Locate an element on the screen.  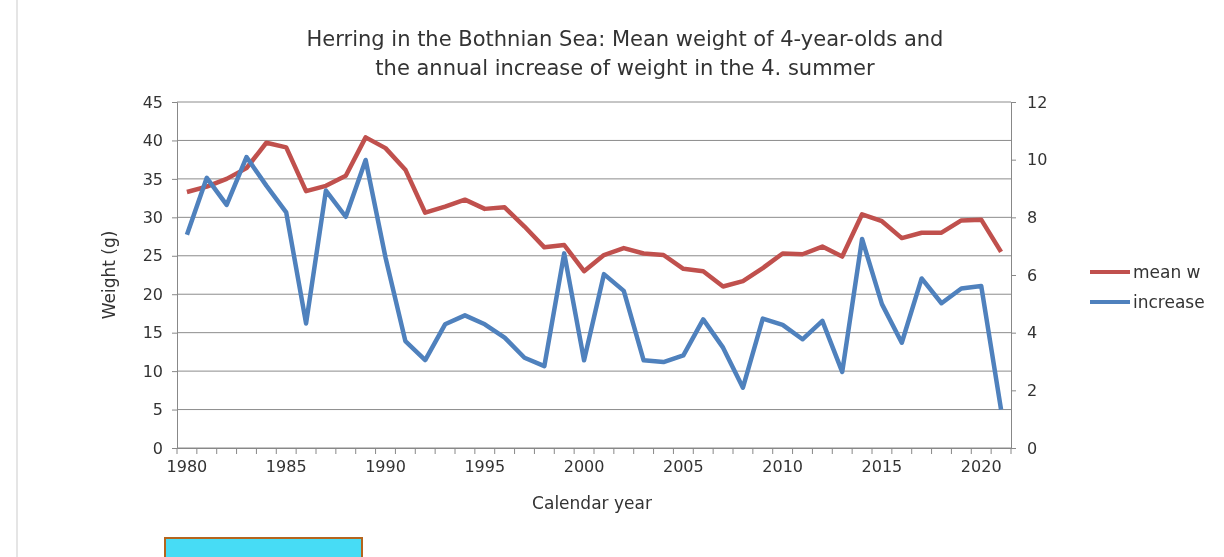
legend-label: mean w is located at coordinates (1167, 272).